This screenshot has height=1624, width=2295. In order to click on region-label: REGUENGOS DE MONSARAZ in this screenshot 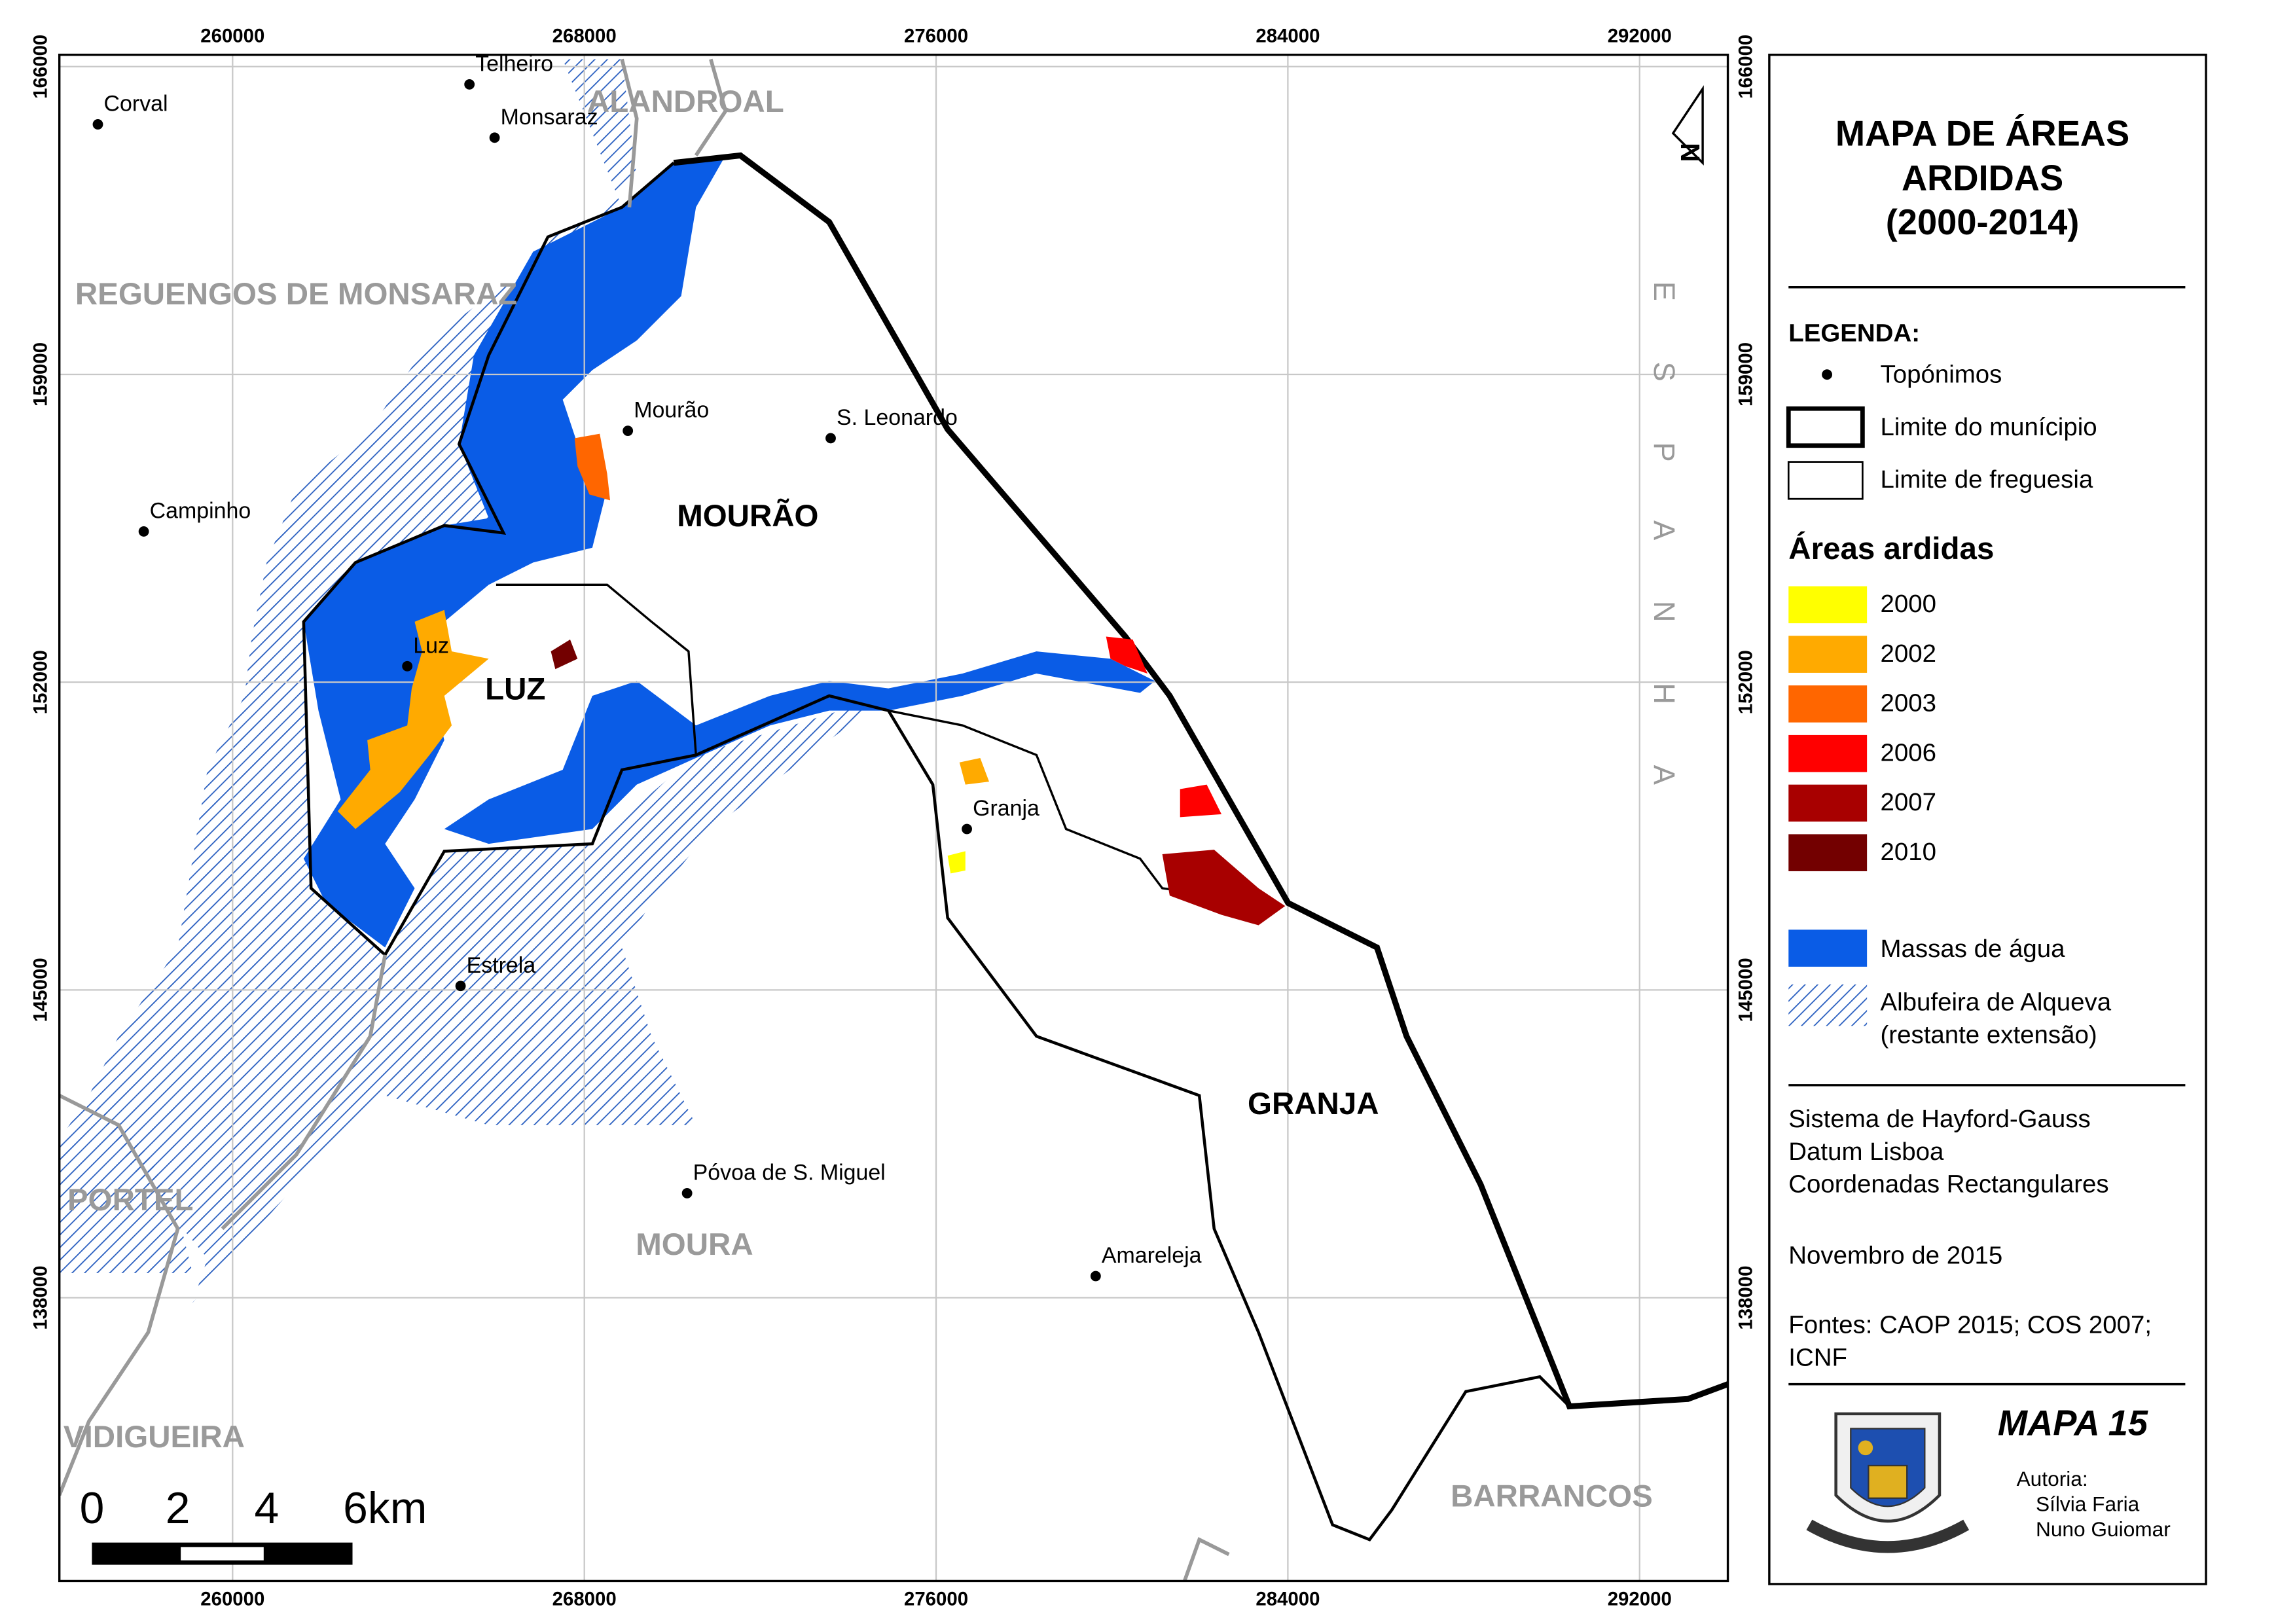, I will do `click(296, 294)`.